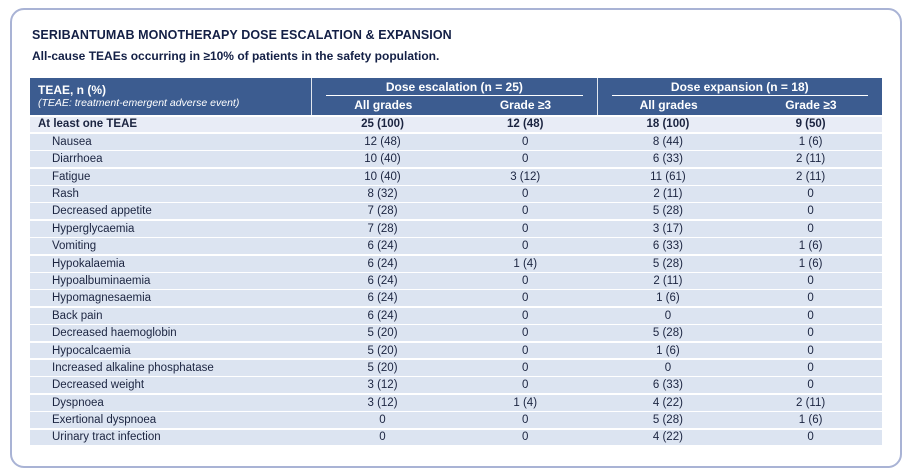 The width and height of the screenshot is (912, 476). Describe the element at coordinates (102, 211) in the screenshot. I see `teae-name: Decreased appetite` at that location.